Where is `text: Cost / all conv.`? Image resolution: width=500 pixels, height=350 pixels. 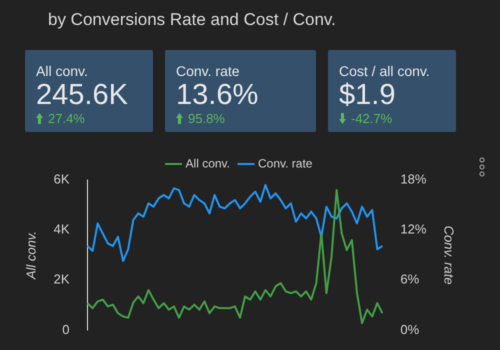 text: Cost / all conv. is located at coordinates (385, 71).